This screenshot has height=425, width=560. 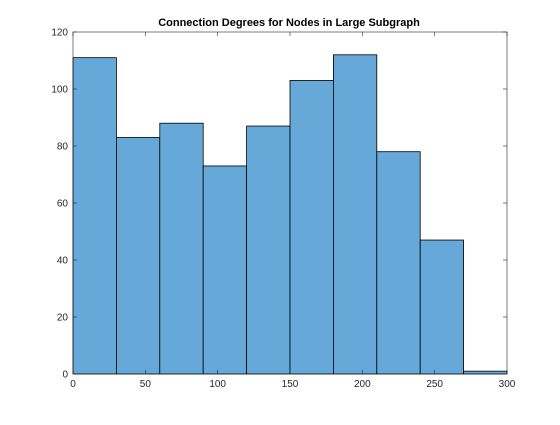 What do you see at coordinates (59, 90) in the screenshot?
I see `y-tick-label: 100` at bounding box center [59, 90].